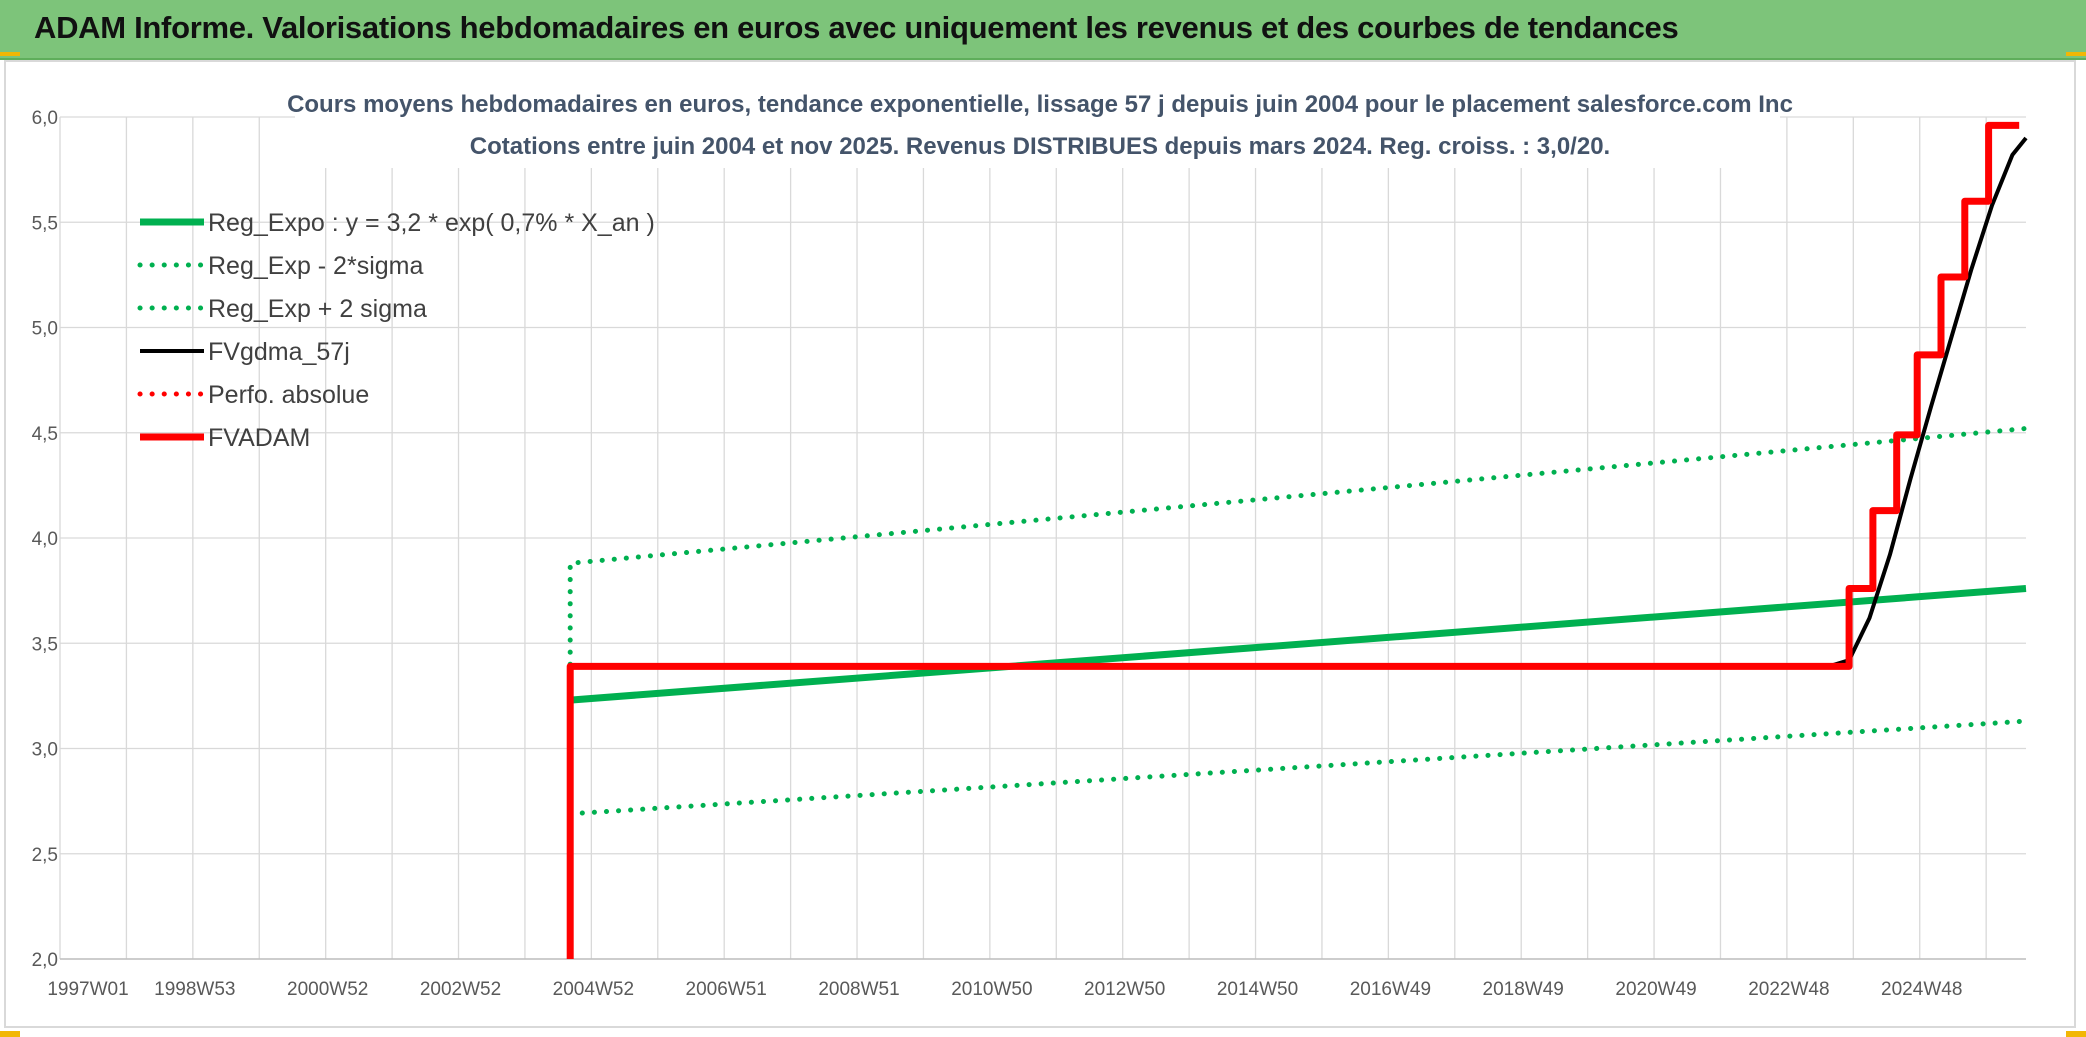 This screenshot has height=1037, width=2086. I want to click on y-tick-label: 5,5, so click(45, 223).